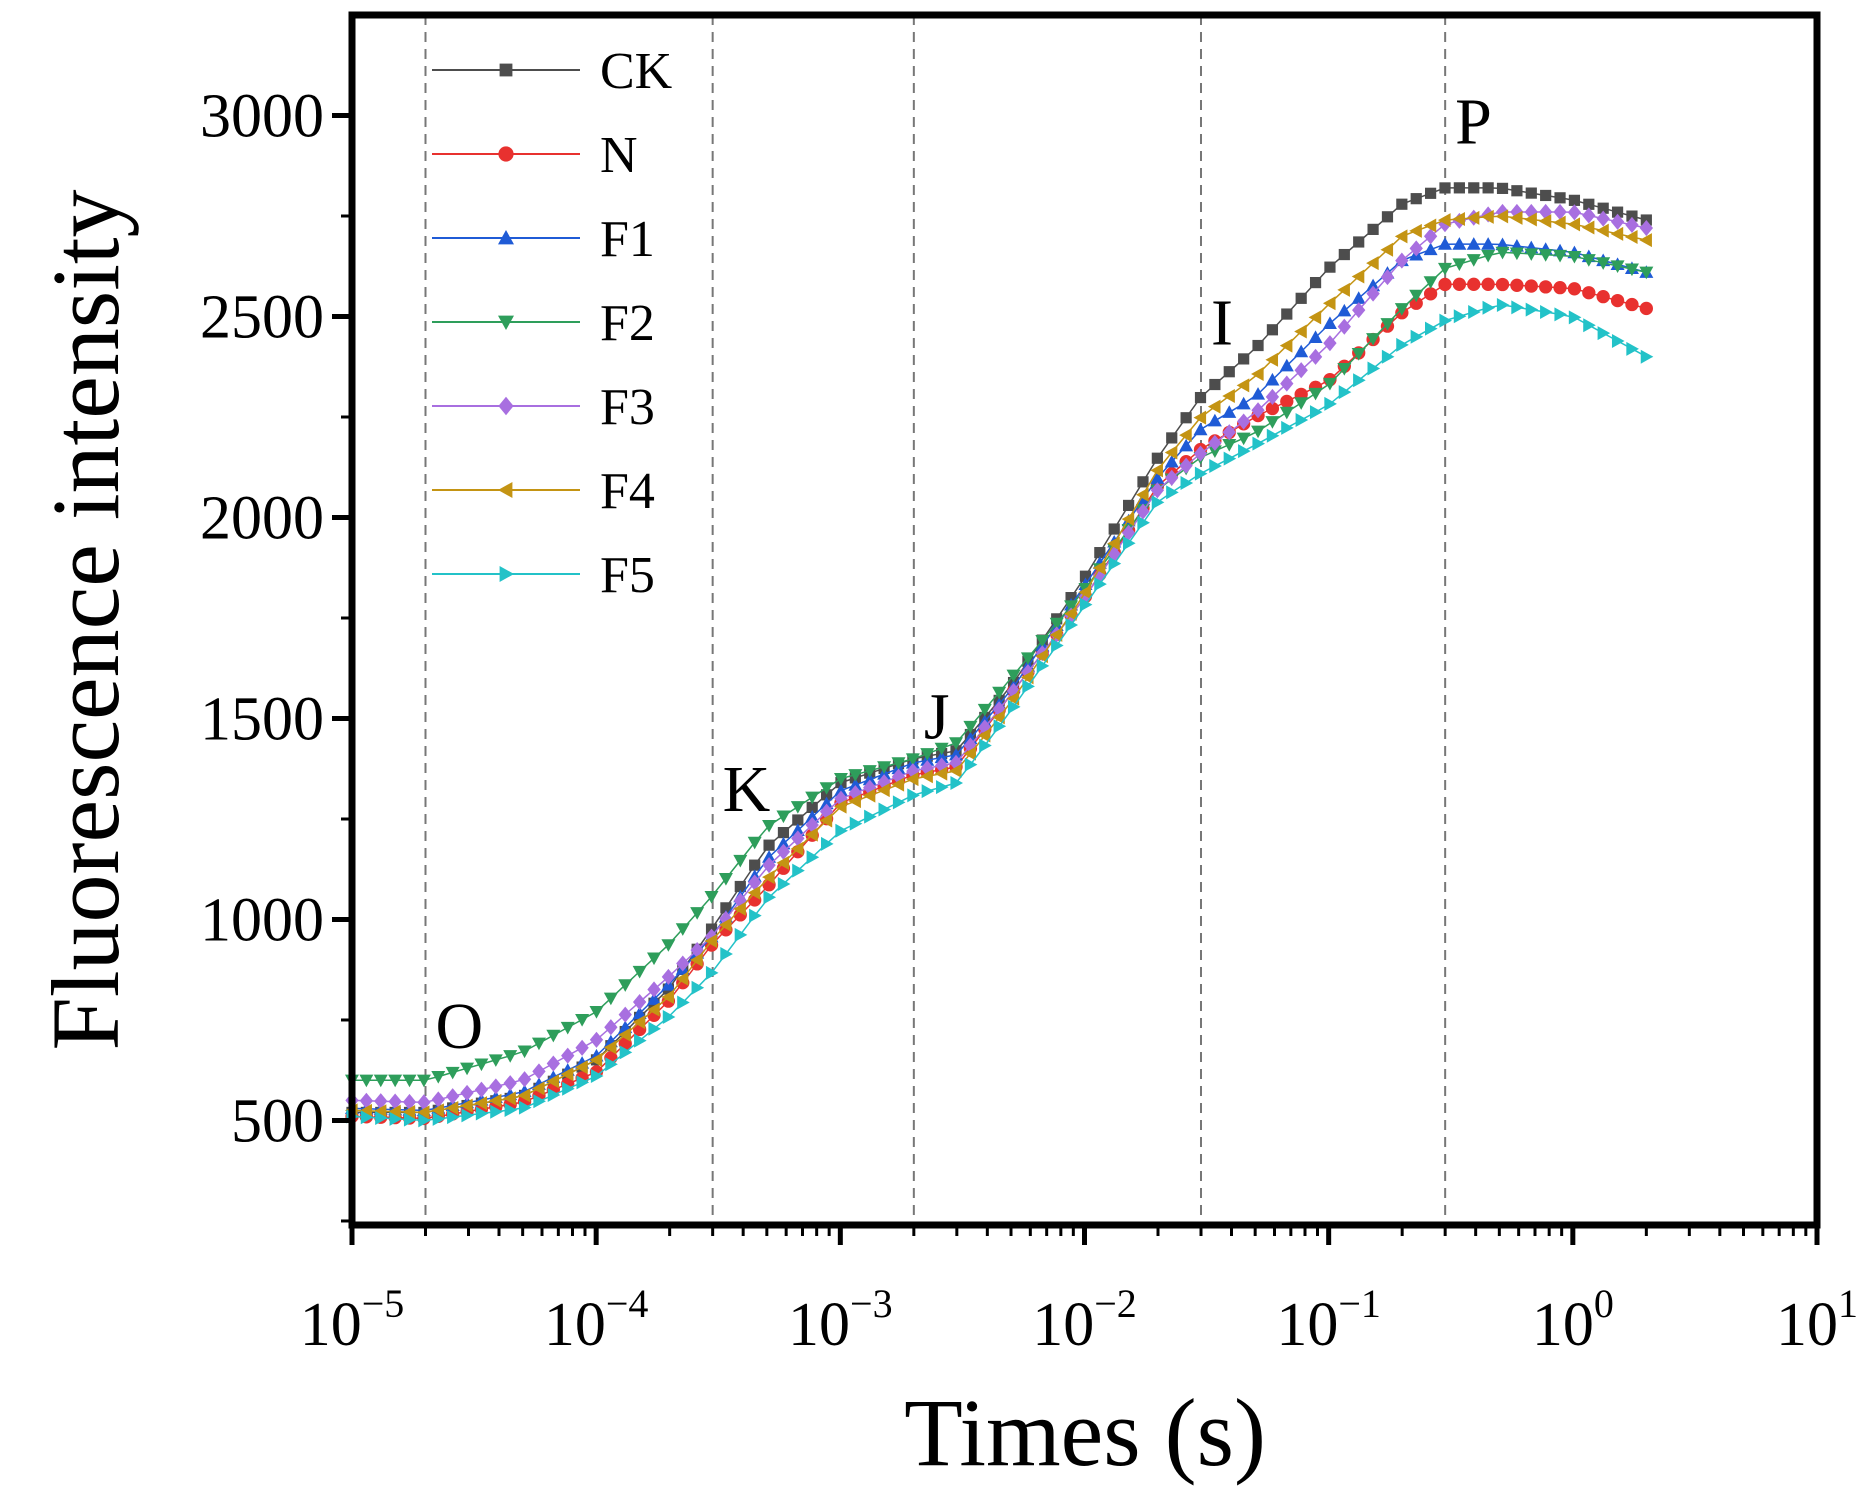 The image size is (1874, 1504). Describe the element at coordinates (543, 323) in the screenshot. I see `legend-item-F2: F2` at that location.